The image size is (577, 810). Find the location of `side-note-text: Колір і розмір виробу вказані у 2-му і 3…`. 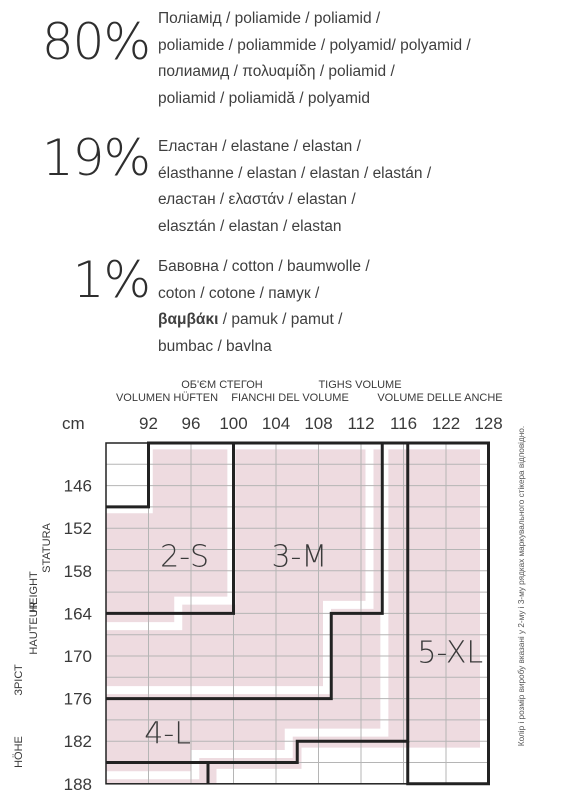

side-note-text: Колір і розмір виробу вказані у 2-му і 3… is located at coordinates (521, 586).